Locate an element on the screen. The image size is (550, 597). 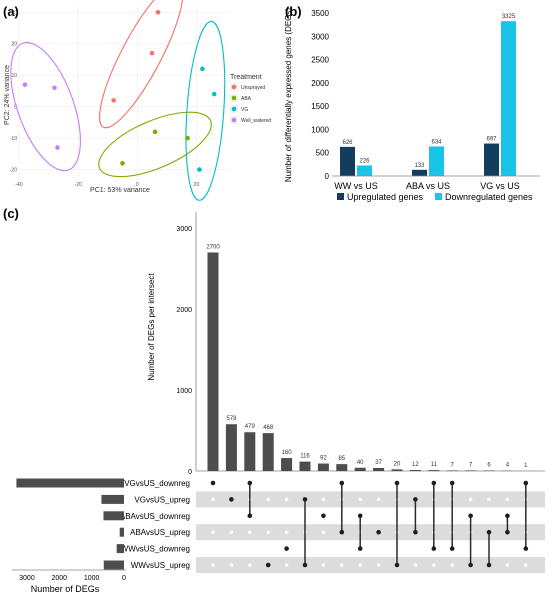
upset-set-size-tick: 3000 is located at coordinates (27, 578).